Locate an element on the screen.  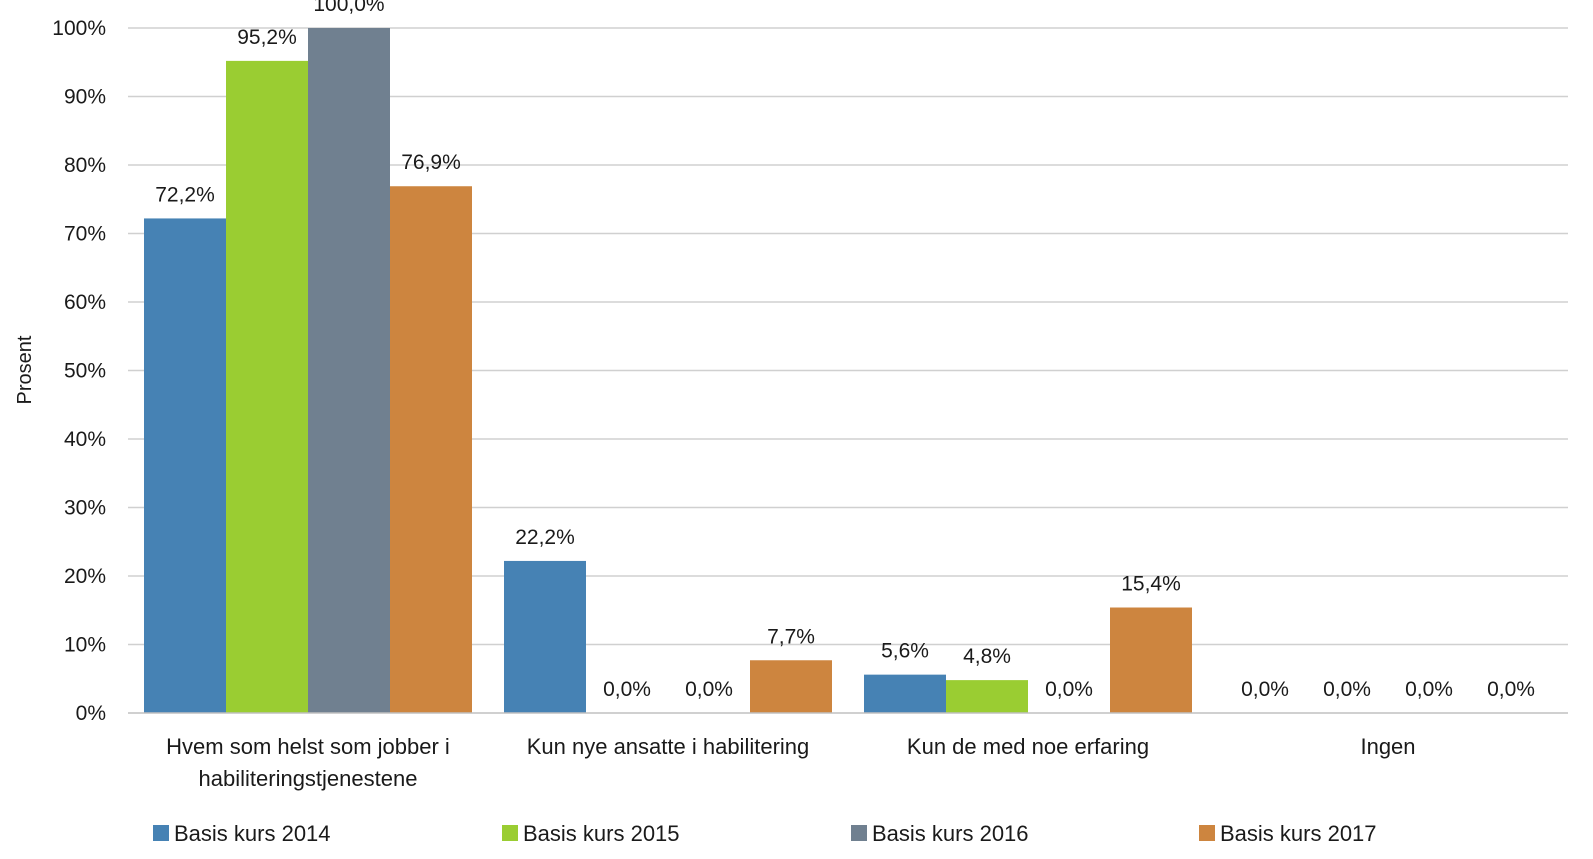
category-label: habiliteringstjenestene is located at coordinates (308, 778).